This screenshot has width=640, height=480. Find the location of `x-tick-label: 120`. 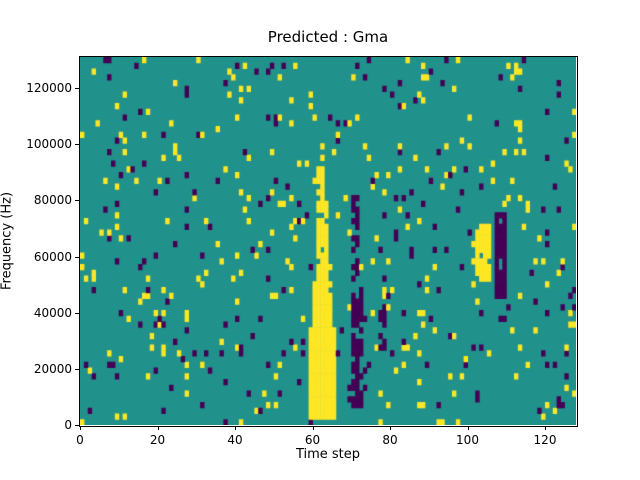

x-tick-label: 120 is located at coordinates (545, 440).